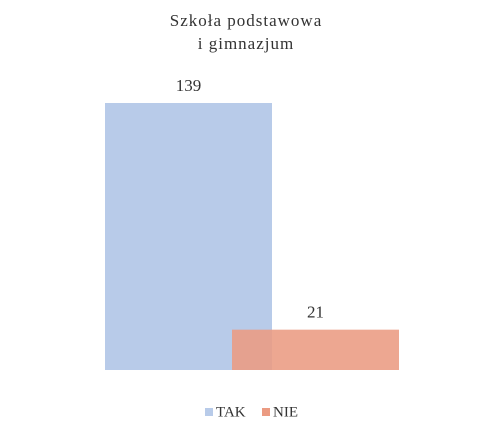  What do you see at coordinates (285, 412) in the screenshot?
I see `legend-label: NIE` at bounding box center [285, 412].